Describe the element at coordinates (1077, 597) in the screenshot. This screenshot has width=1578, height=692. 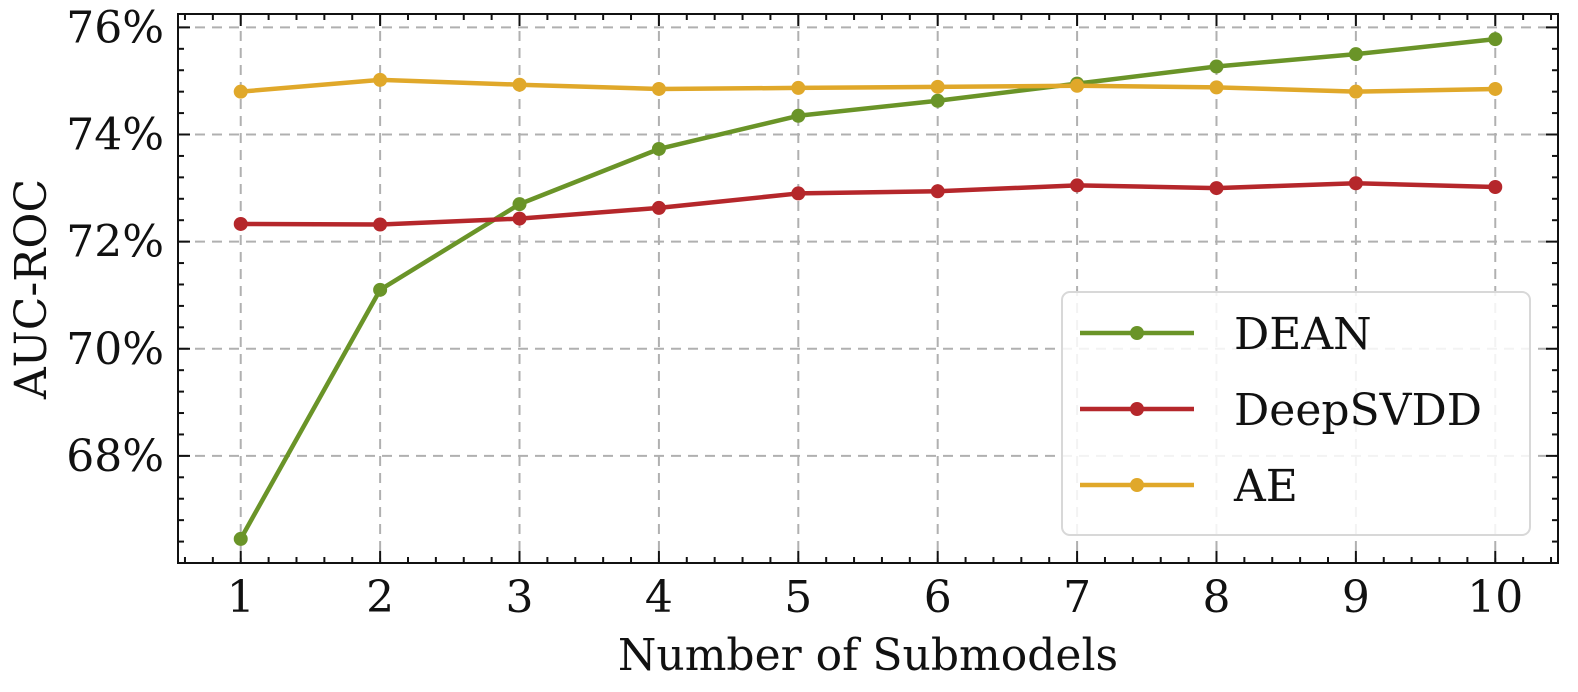
I see `x-tick-label: 7` at that location.